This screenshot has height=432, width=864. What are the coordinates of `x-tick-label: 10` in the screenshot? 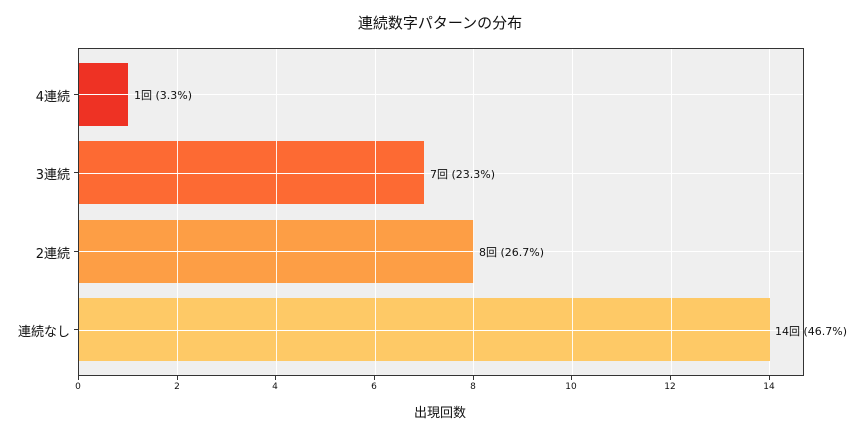 It's located at (571, 387).